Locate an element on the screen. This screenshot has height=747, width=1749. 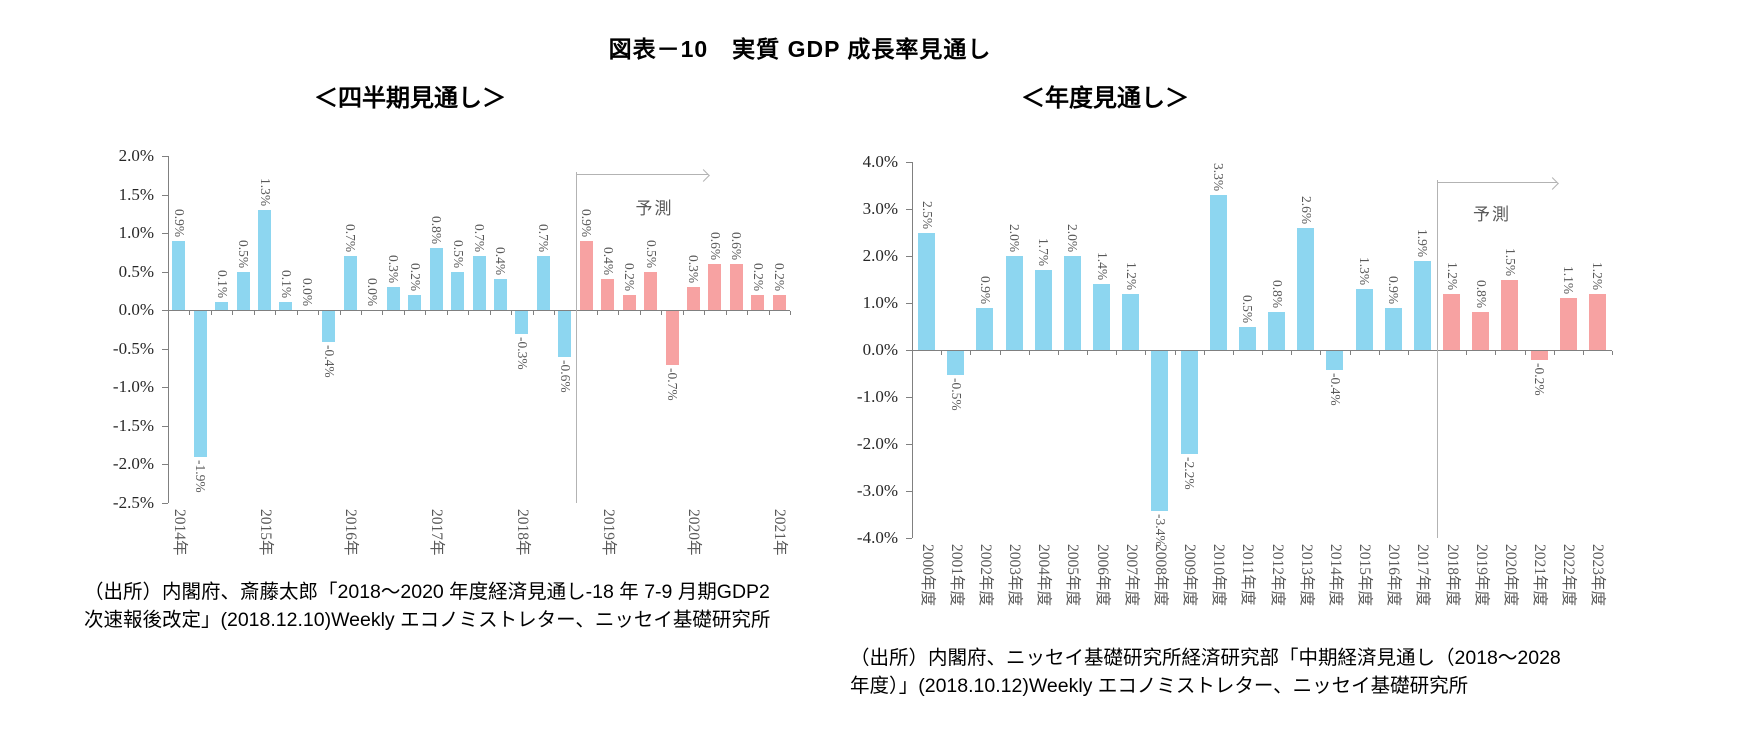
x-tick-label: 2018年 is located at coordinates (522, 532).